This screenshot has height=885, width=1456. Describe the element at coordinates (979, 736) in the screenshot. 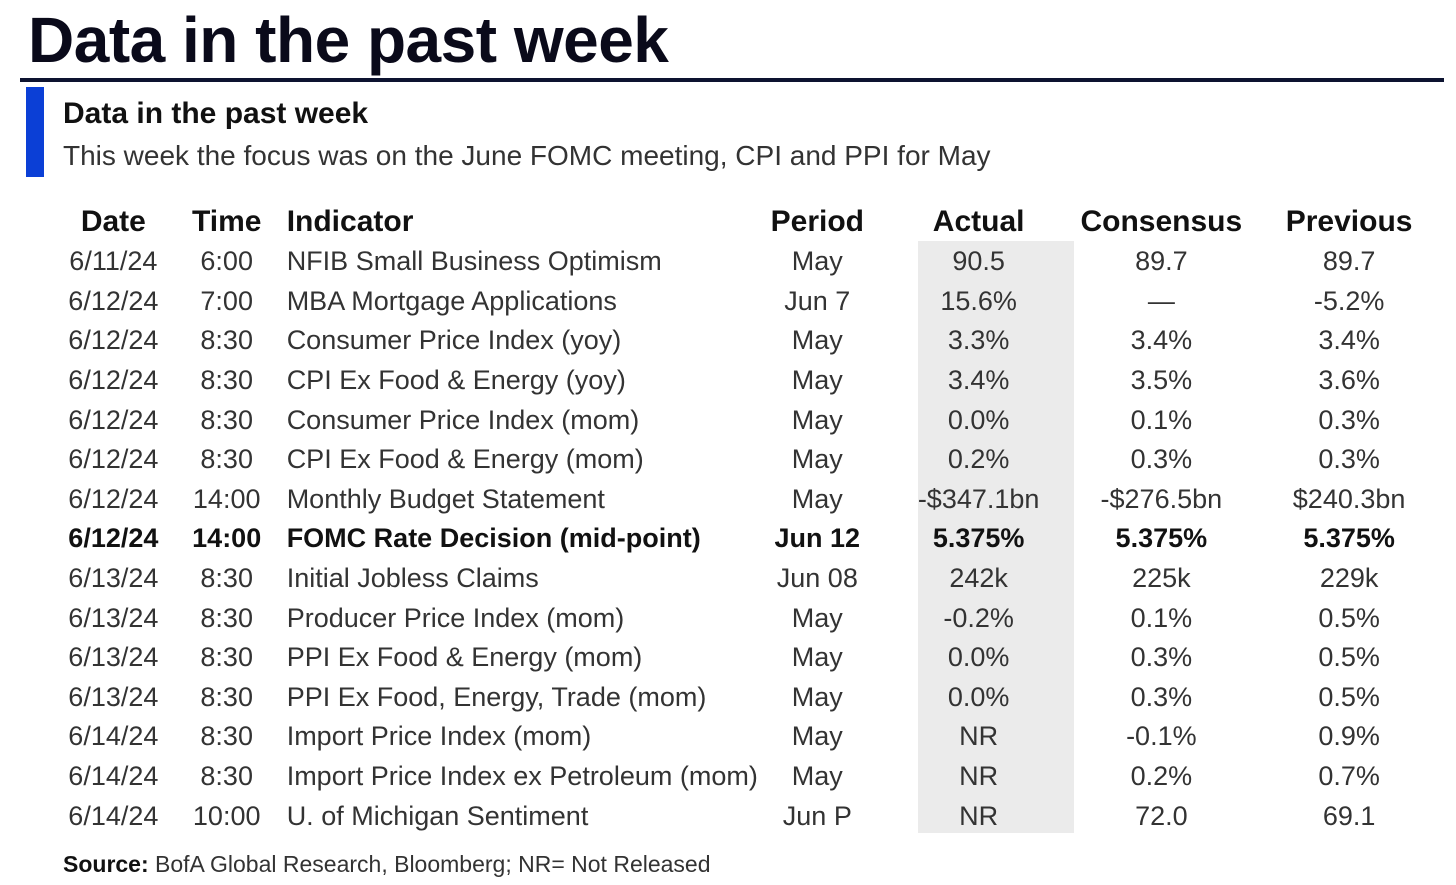

I see `cell-actual: NR` at that location.